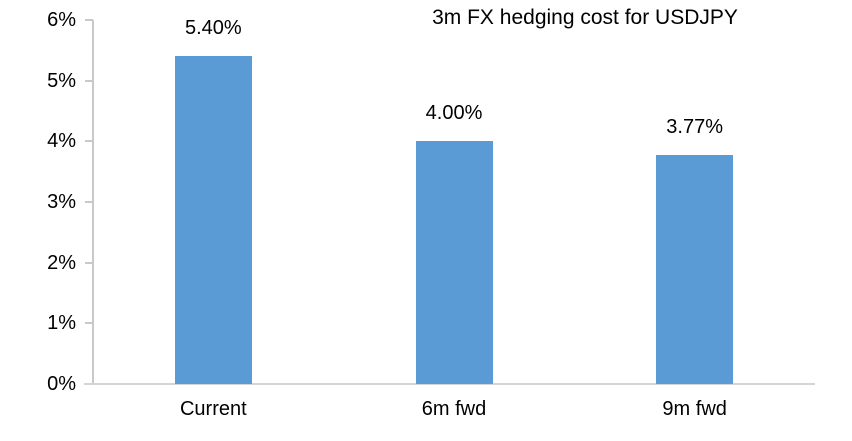 The width and height of the screenshot is (852, 441). I want to click on y-tick-label: 0%, so click(61, 384).